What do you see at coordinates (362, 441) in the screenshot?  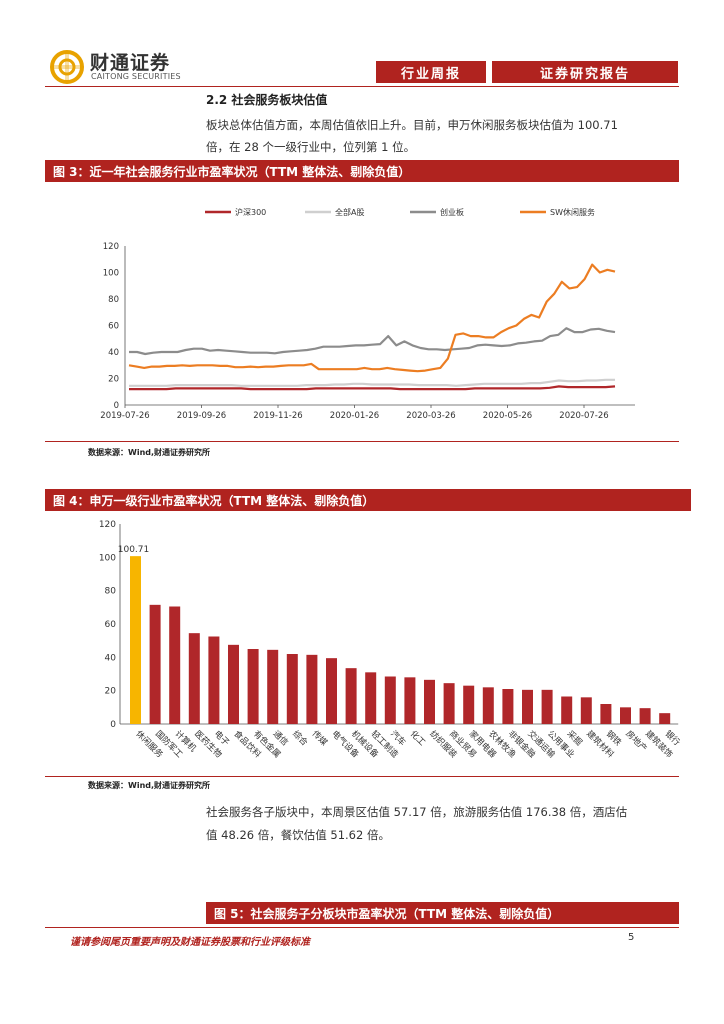 I see `figure-3-bottom-rule` at bounding box center [362, 441].